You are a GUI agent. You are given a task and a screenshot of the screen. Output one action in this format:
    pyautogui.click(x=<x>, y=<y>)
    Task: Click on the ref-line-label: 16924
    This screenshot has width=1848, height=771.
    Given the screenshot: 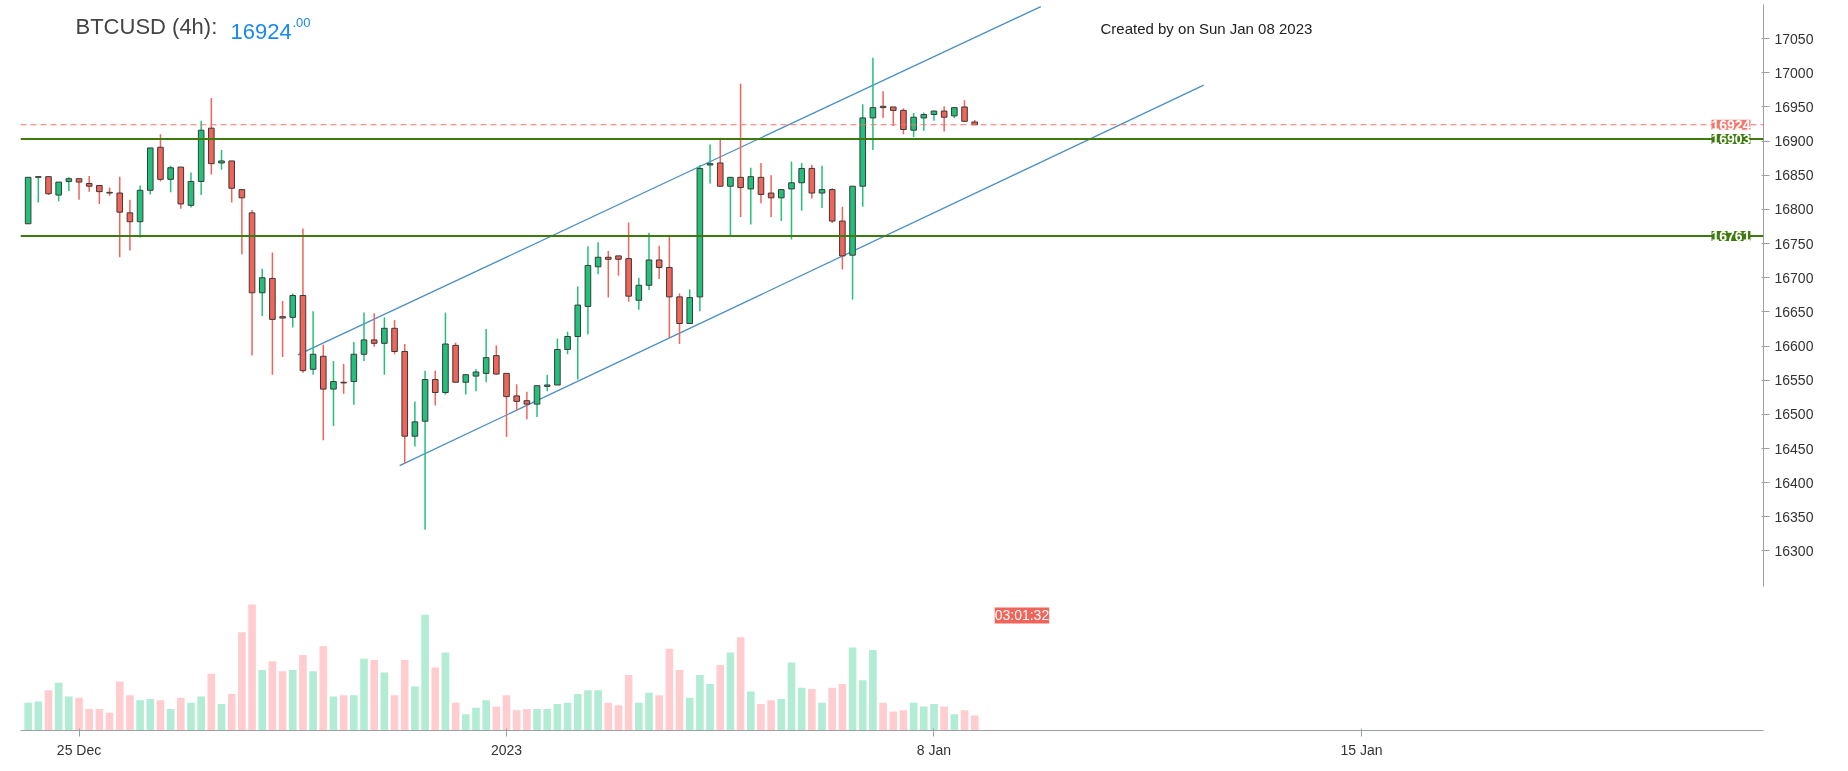 What is the action you would take?
    pyautogui.click(x=1731, y=124)
    